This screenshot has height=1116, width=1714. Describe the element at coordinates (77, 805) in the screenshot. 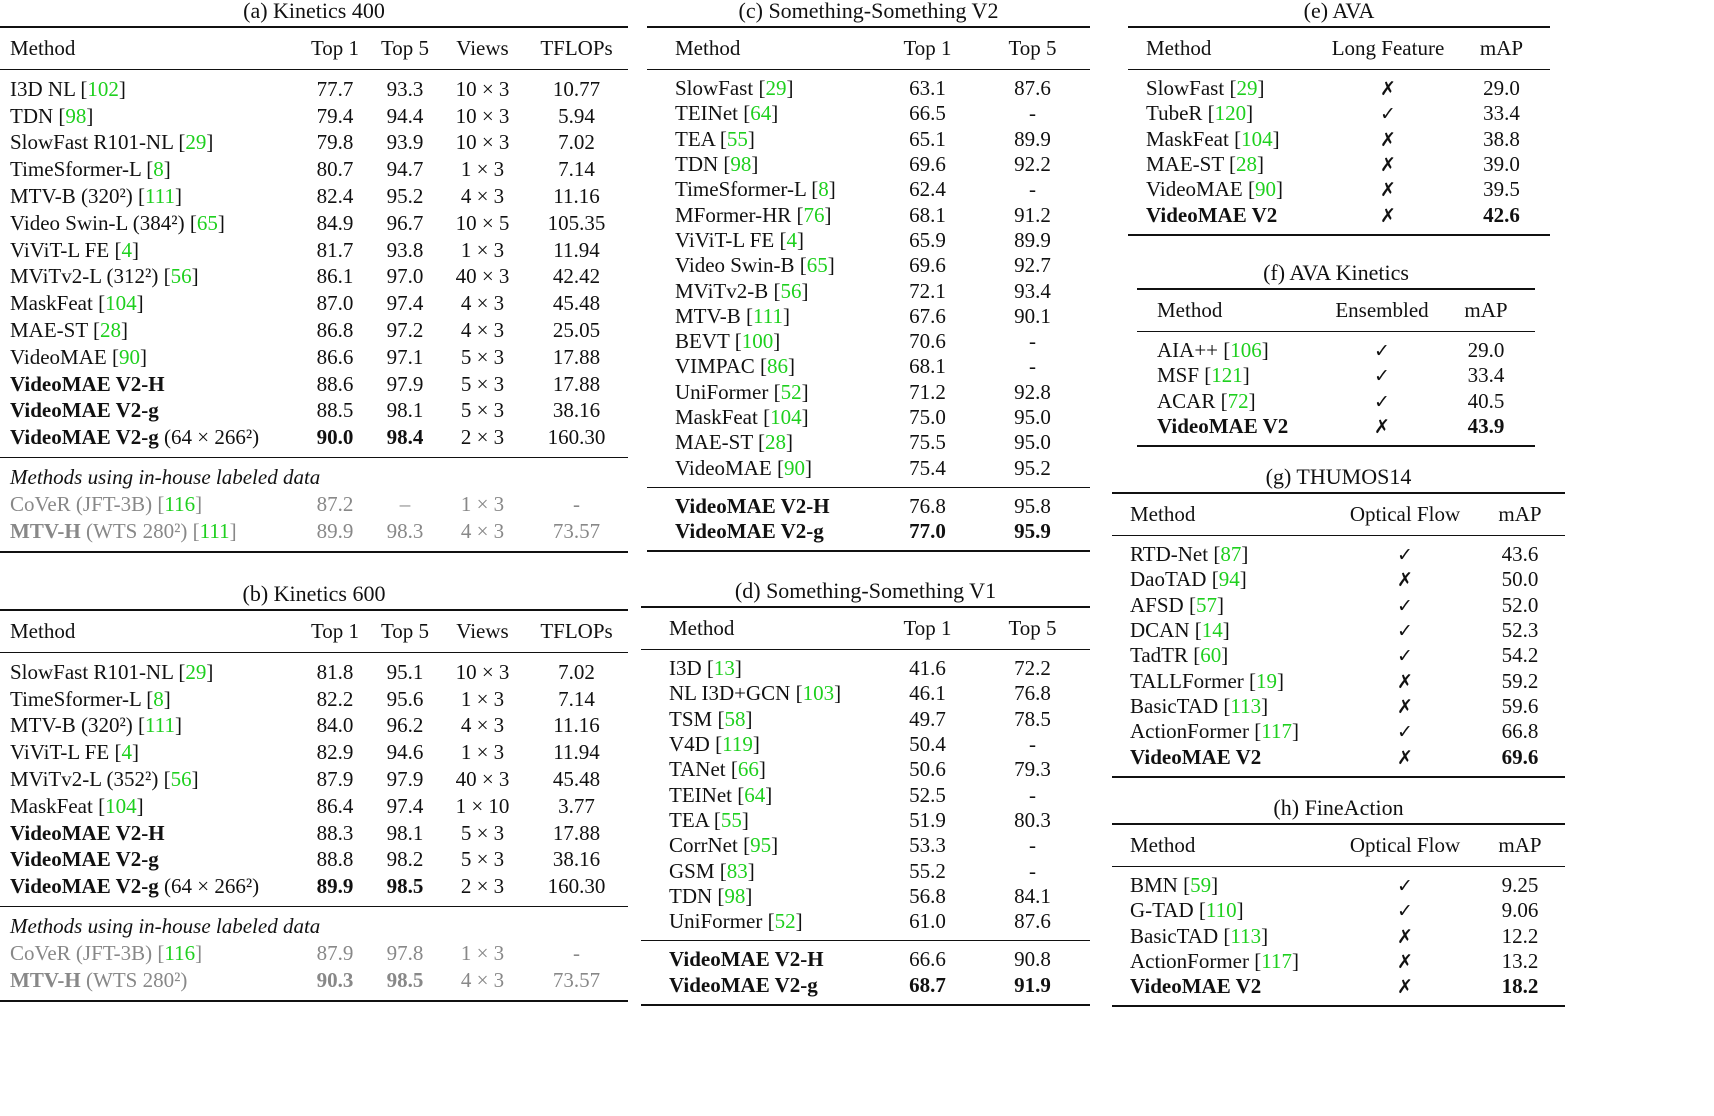

I see `method-cell: MaskFeat [104]` at that location.